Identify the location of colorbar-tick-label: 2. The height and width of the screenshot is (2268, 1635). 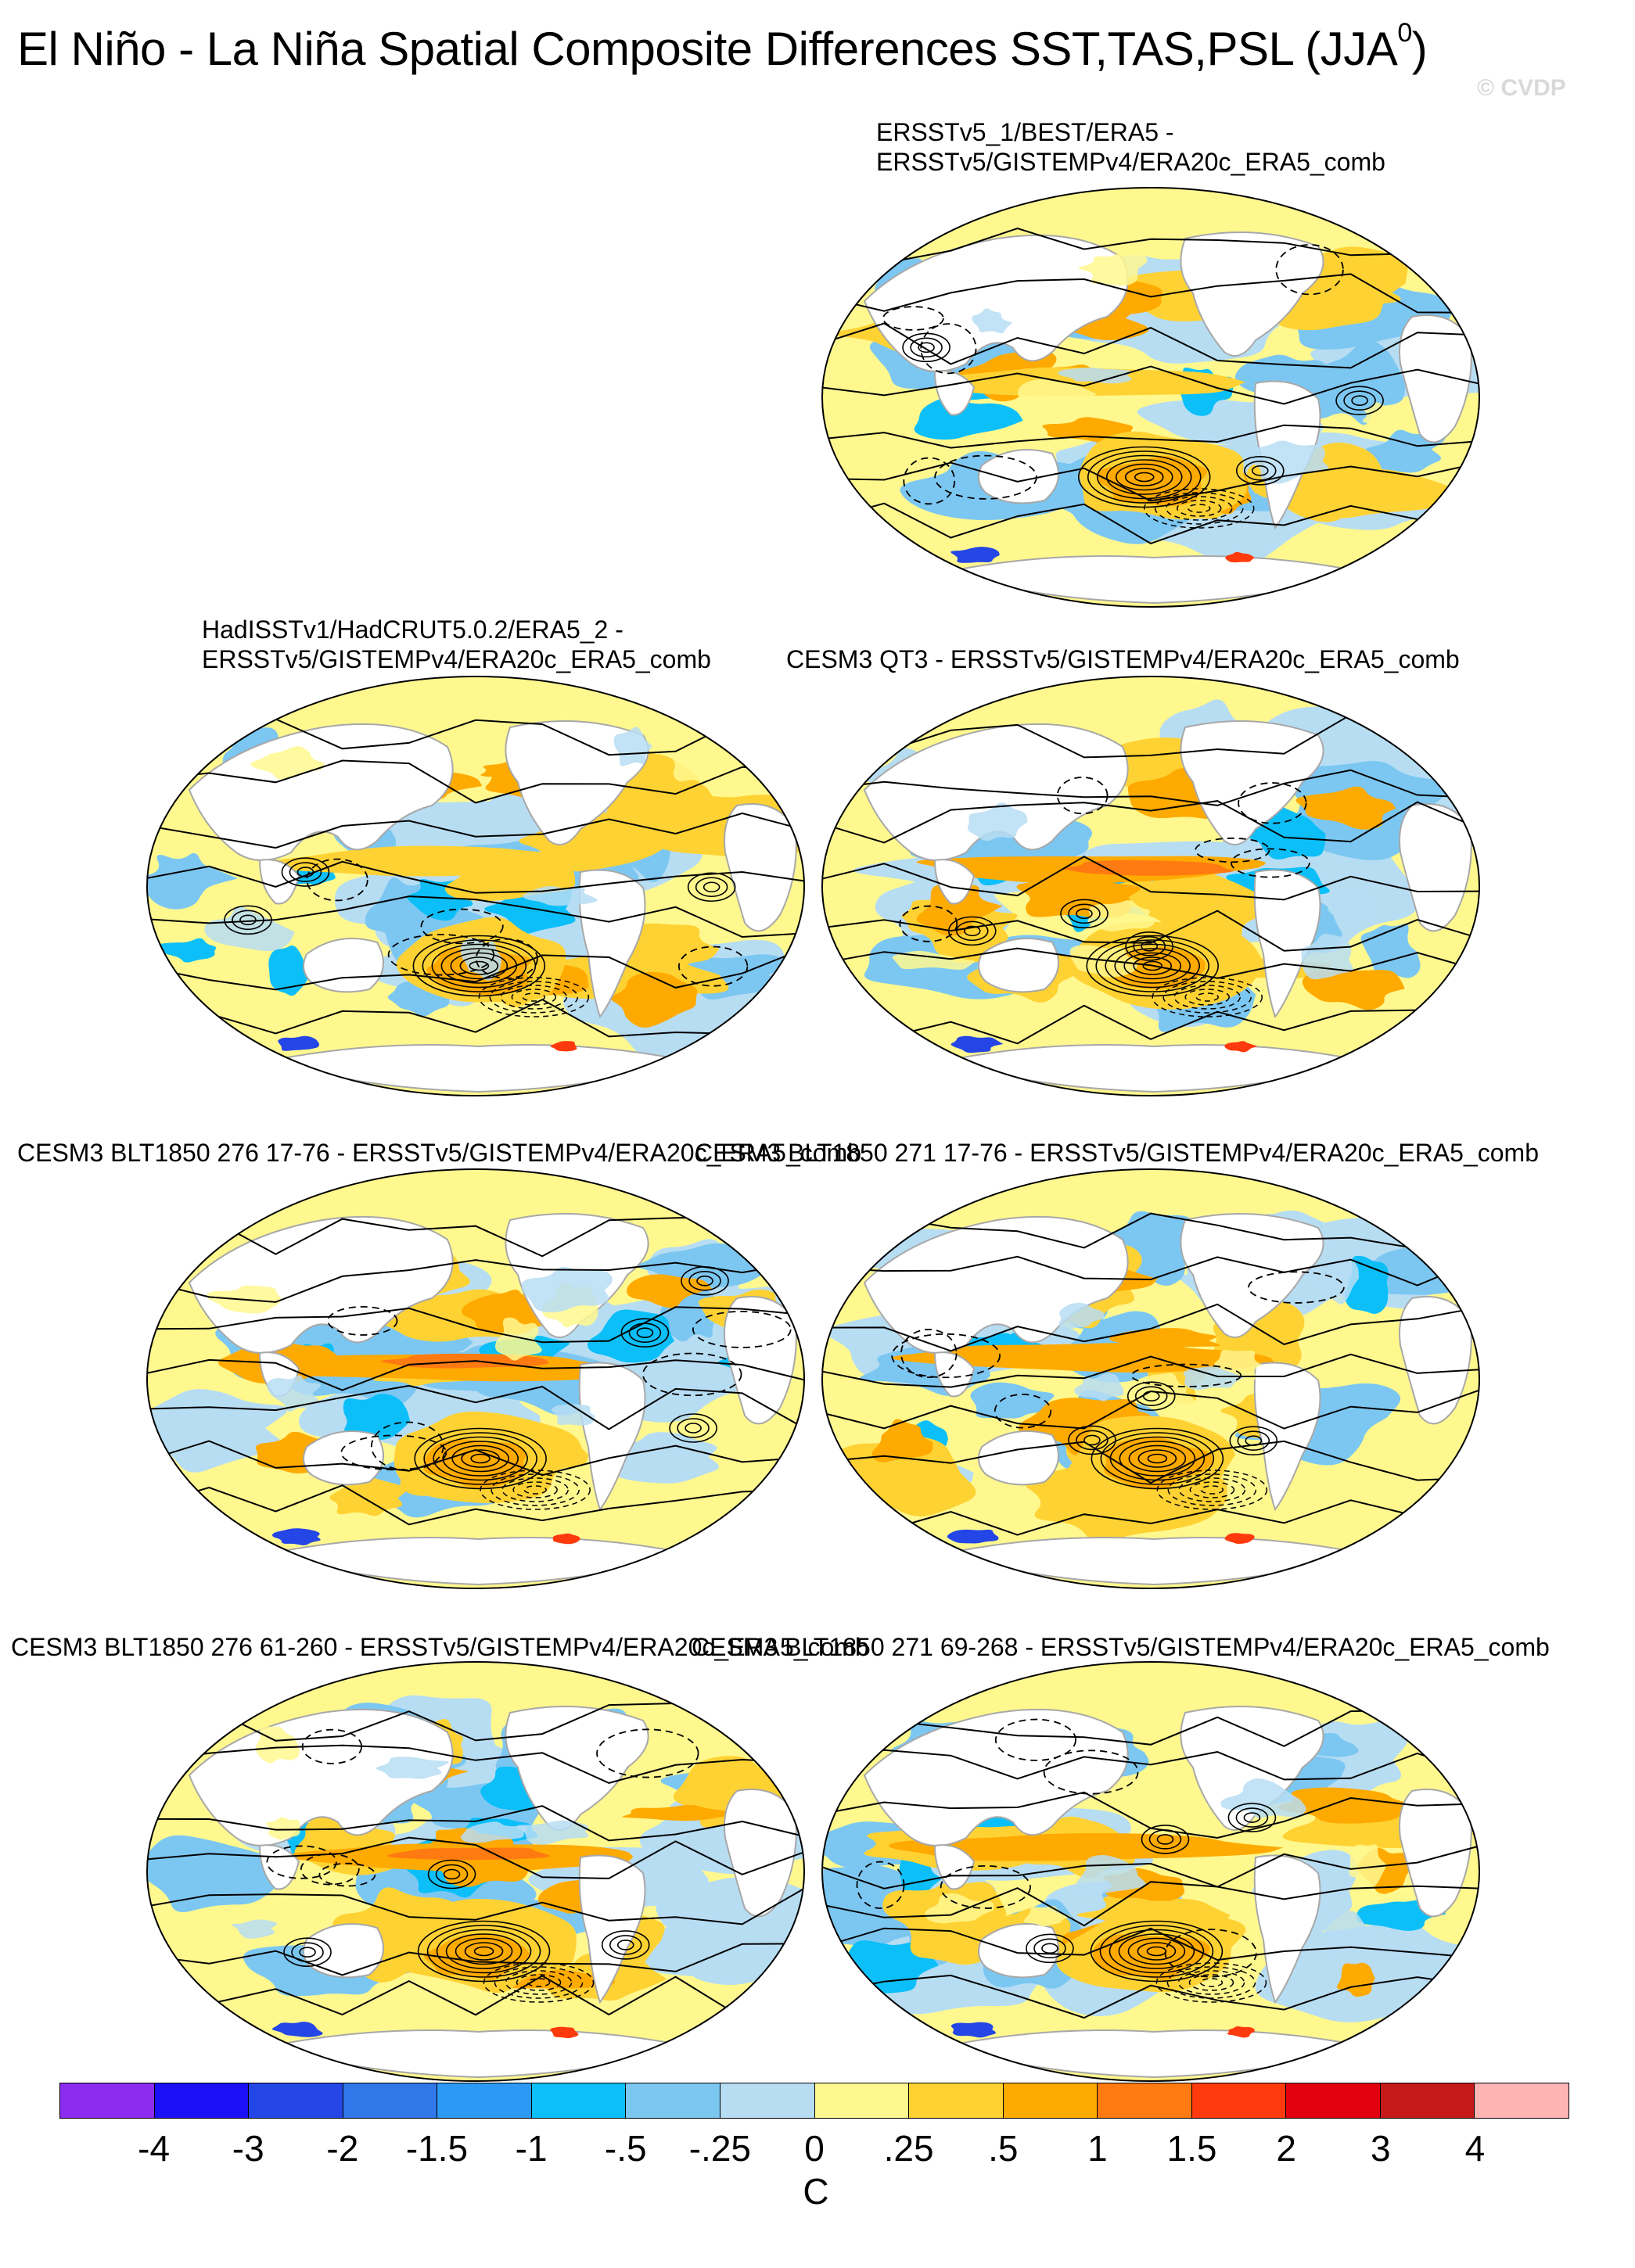
(1286, 2148).